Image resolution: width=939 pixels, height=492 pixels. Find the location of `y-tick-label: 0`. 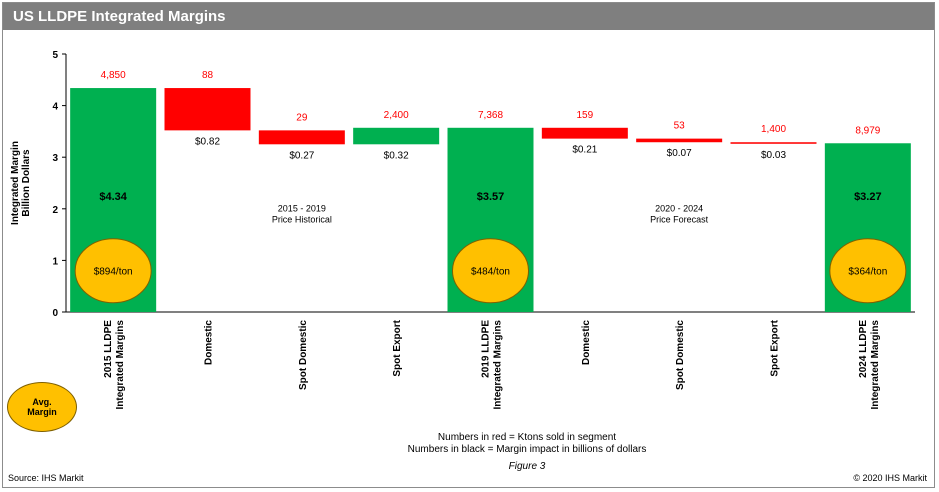

y-tick-label: 0 is located at coordinates (55, 313).